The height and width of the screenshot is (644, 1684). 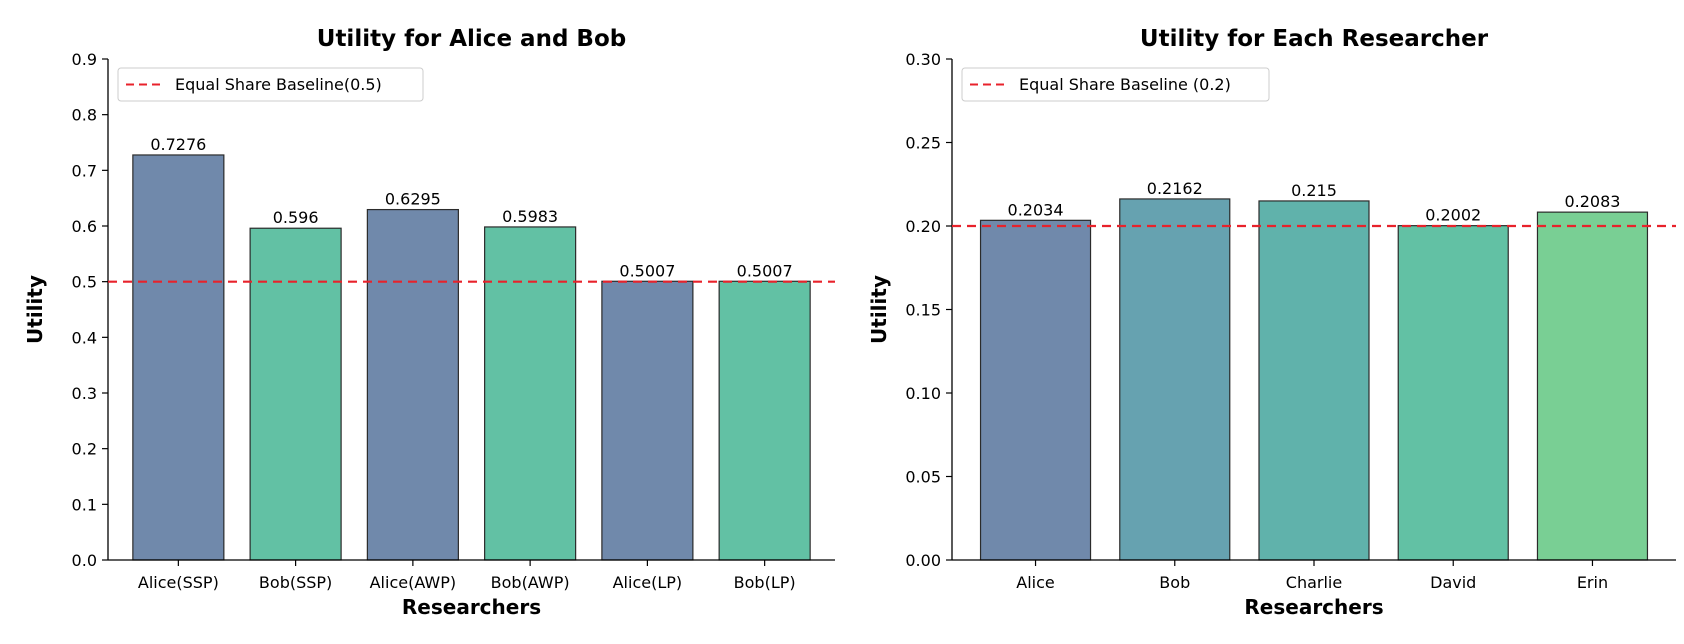 I want to click on y-tick-label: 0.8, so click(x=84, y=115).